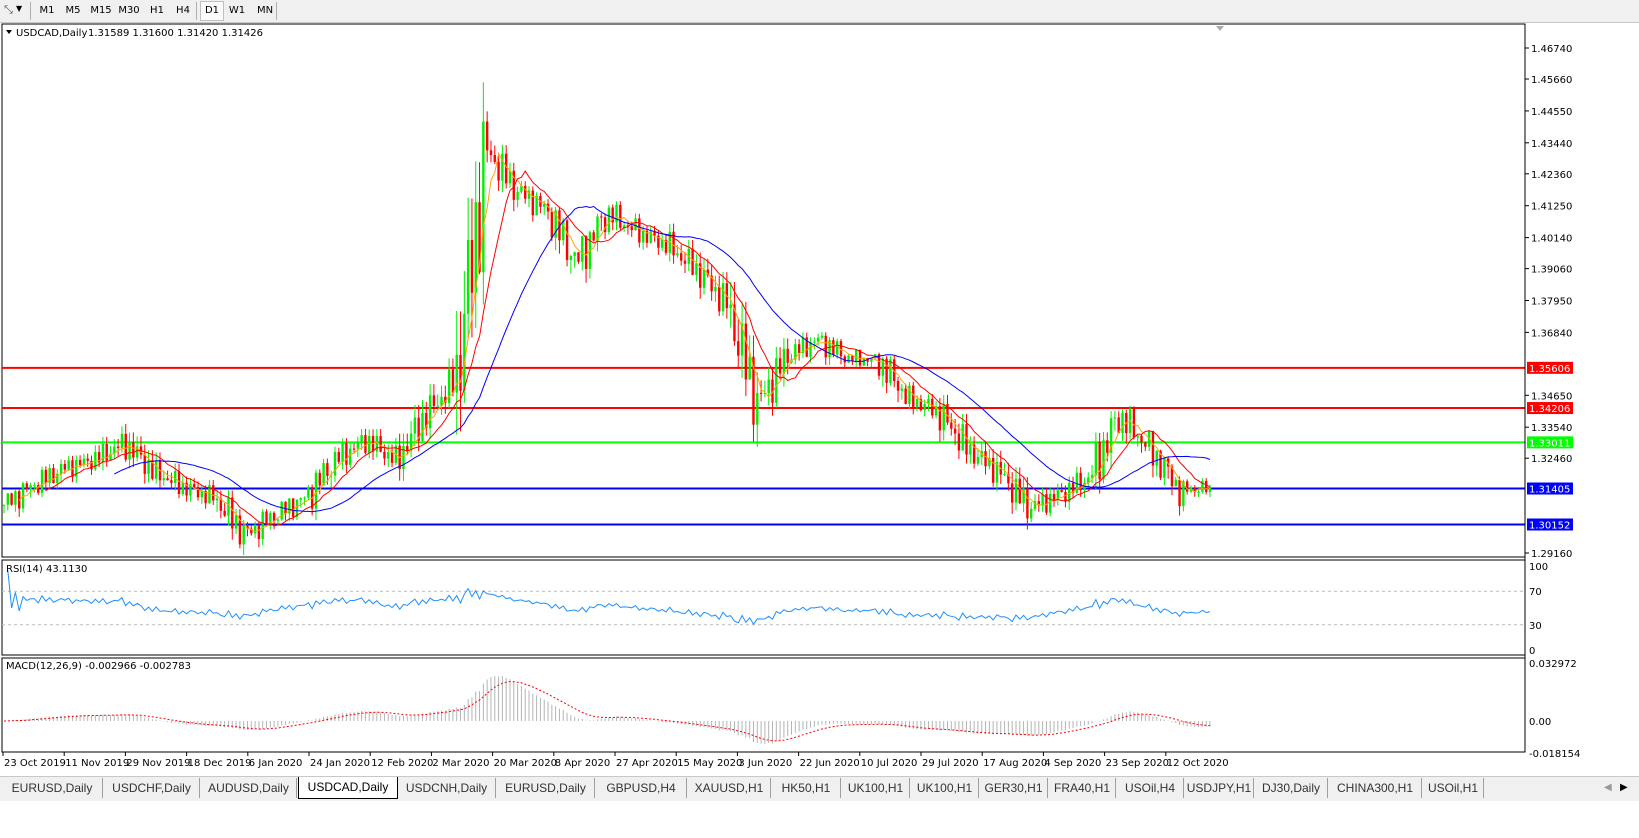 This screenshot has width=1639, height=838. Describe the element at coordinates (348, 788) in the screenshot. I see `chart-tab: USDCAD,Daily` at that location.